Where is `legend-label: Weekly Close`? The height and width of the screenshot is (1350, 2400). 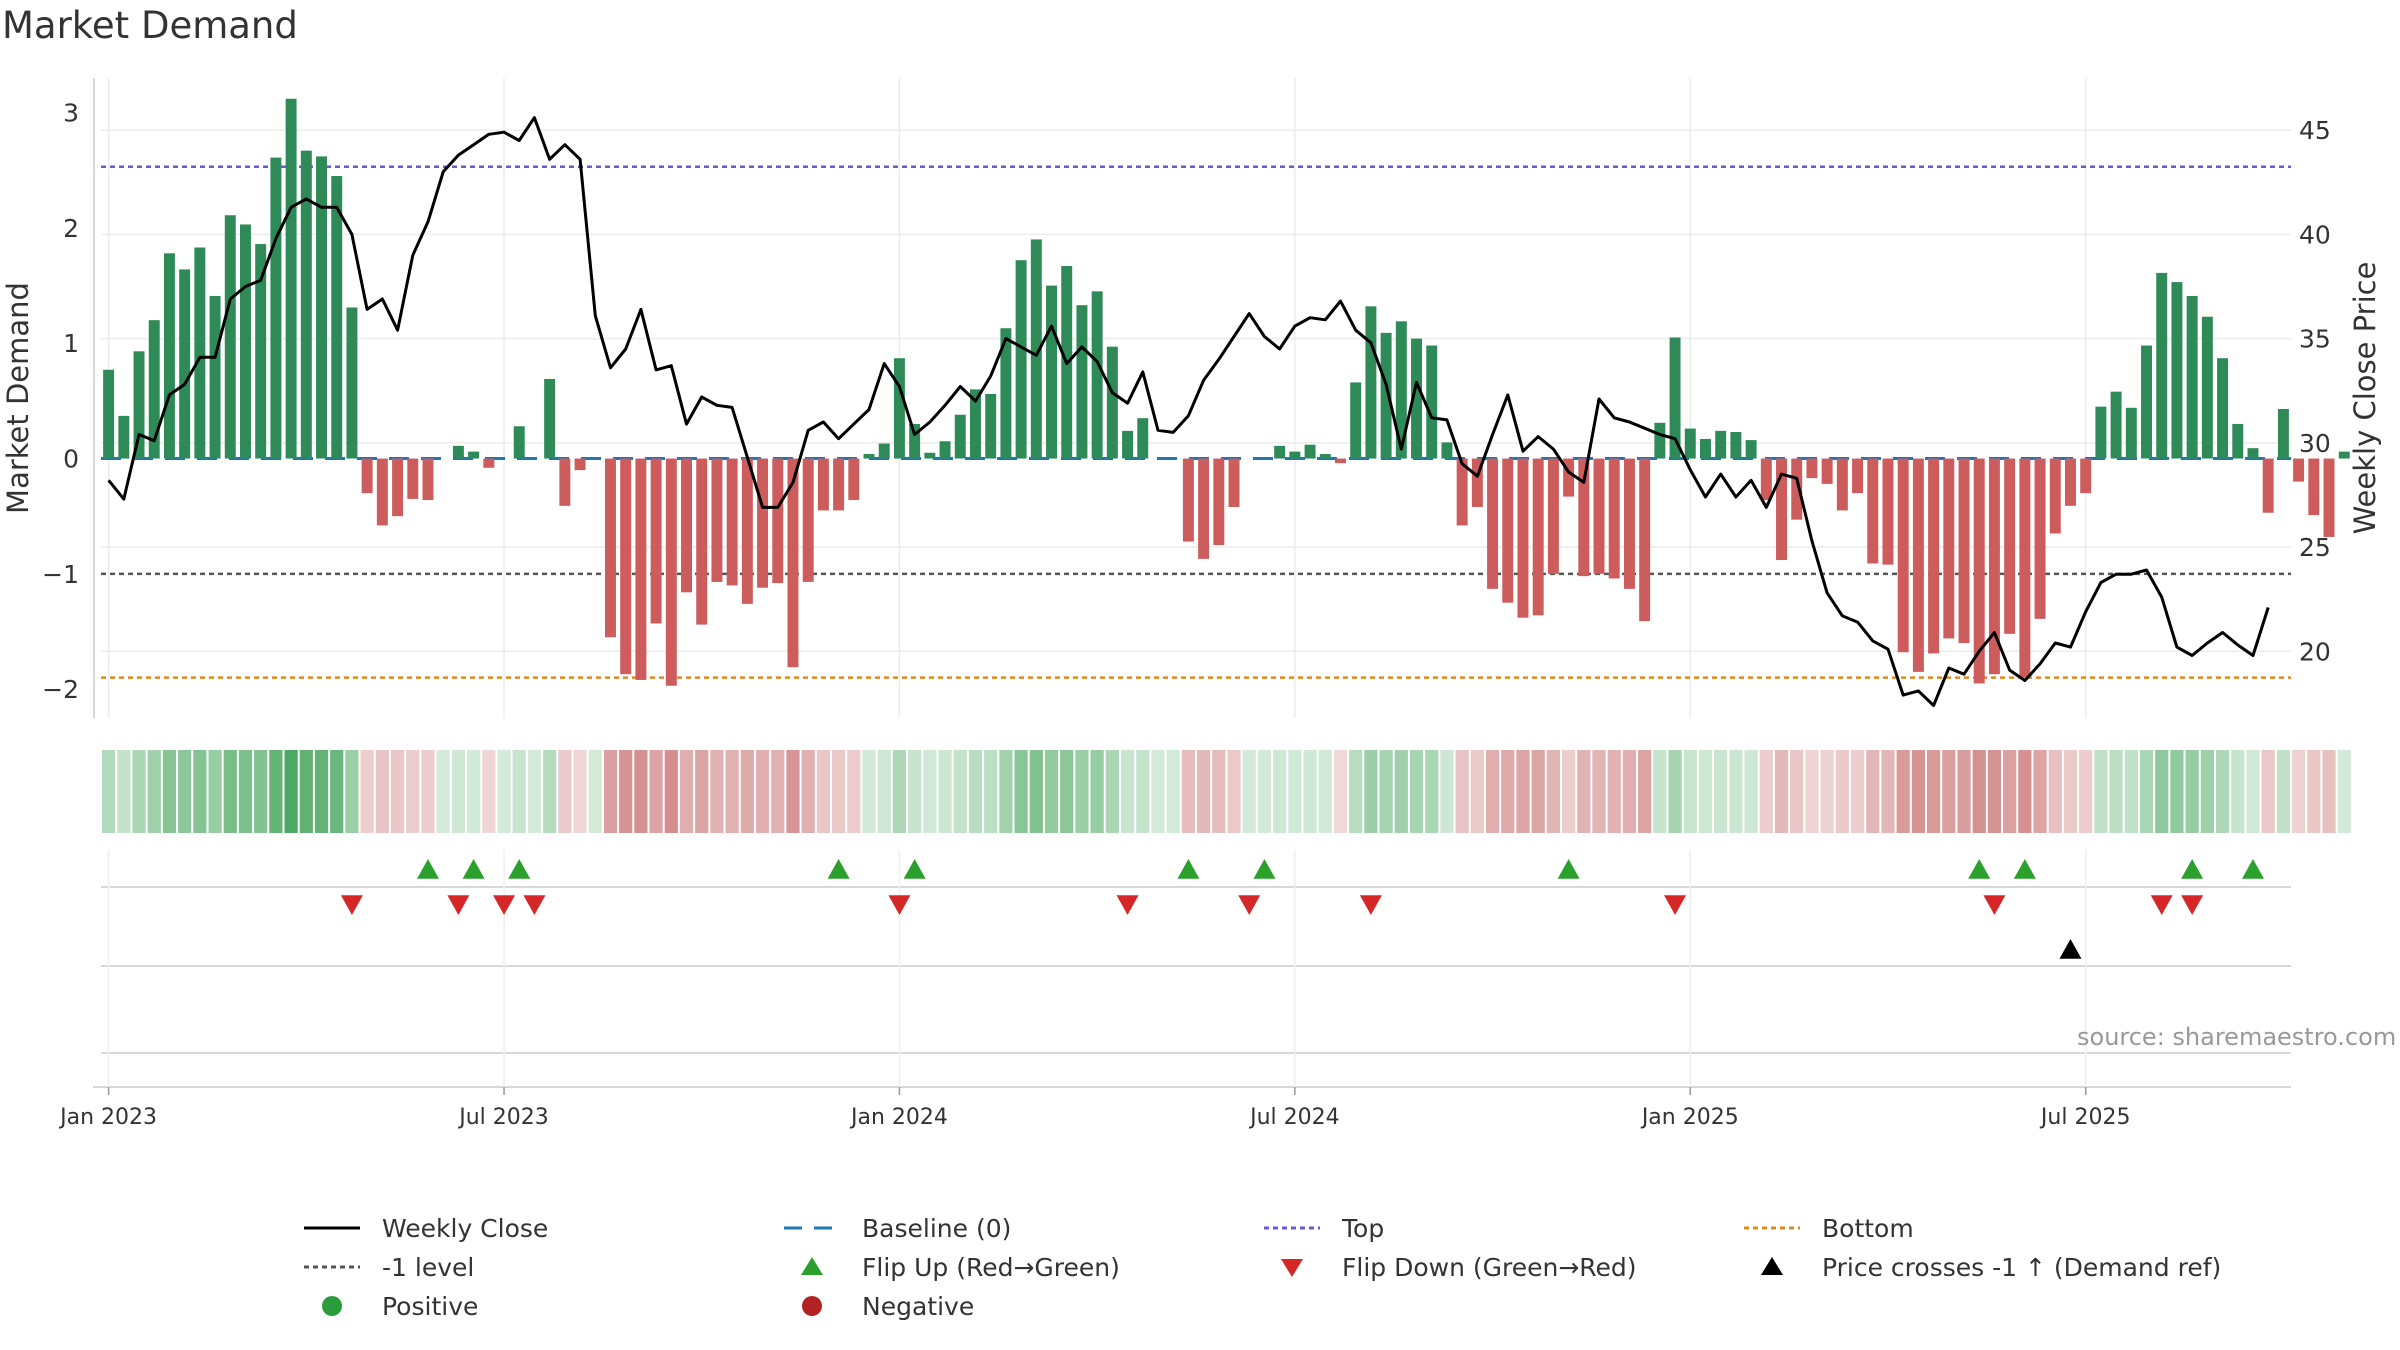 legend-label: Weekly Close is located at coordinates (465, 1228).